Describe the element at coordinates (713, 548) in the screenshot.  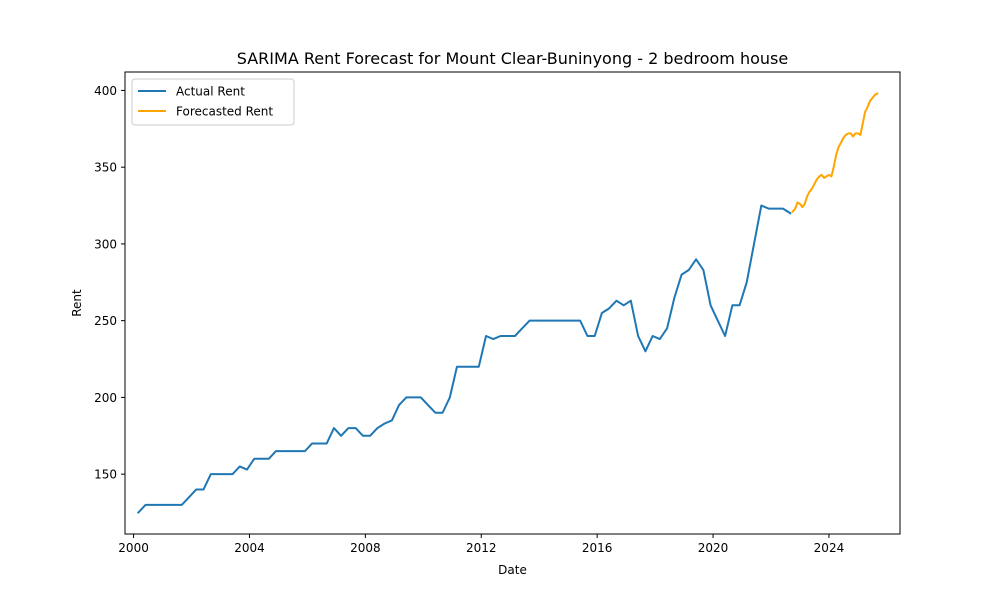
I see `x-tick-label: 2020` at that location.